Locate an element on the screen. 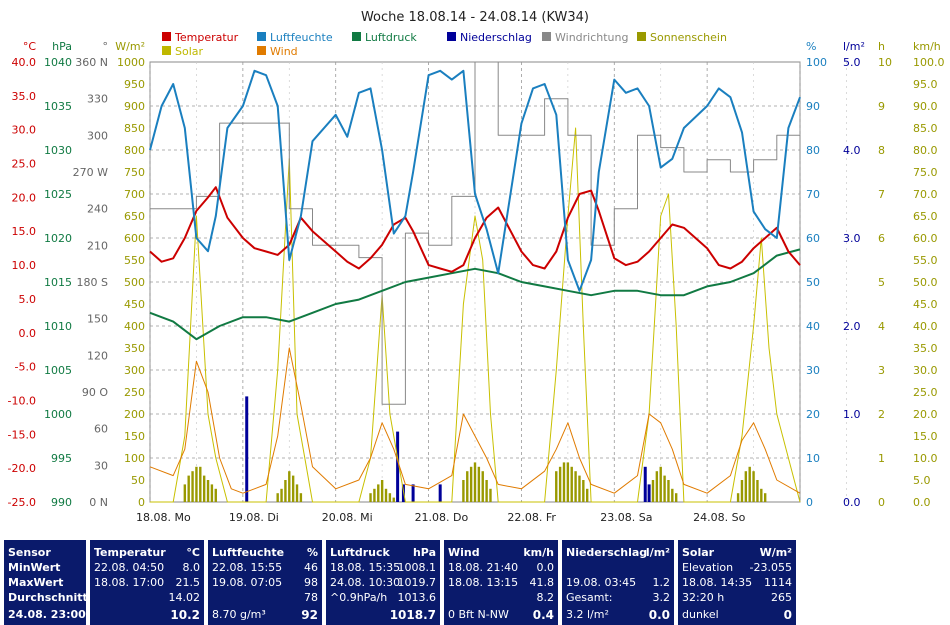  axis-tick-wind: 75.0 is located at coordinates (925, 172).